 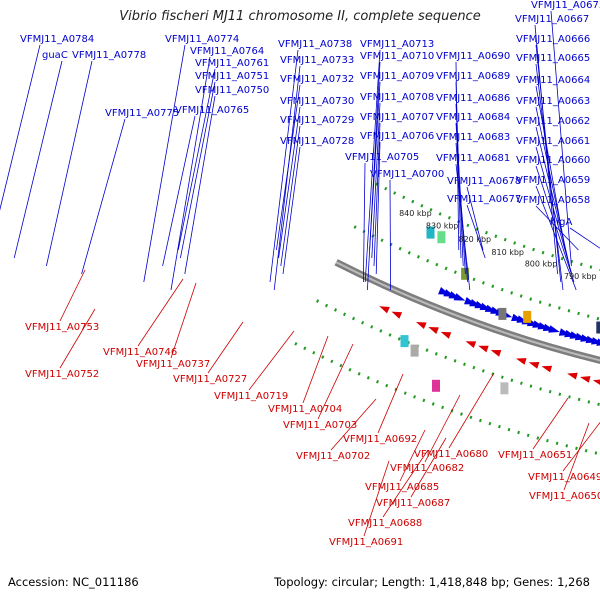 What do you see at coordinates (142, 113) in the screenshot?
I see `forward-gene-label: VFMJ11_A0775` at bounding box center [142, 113].